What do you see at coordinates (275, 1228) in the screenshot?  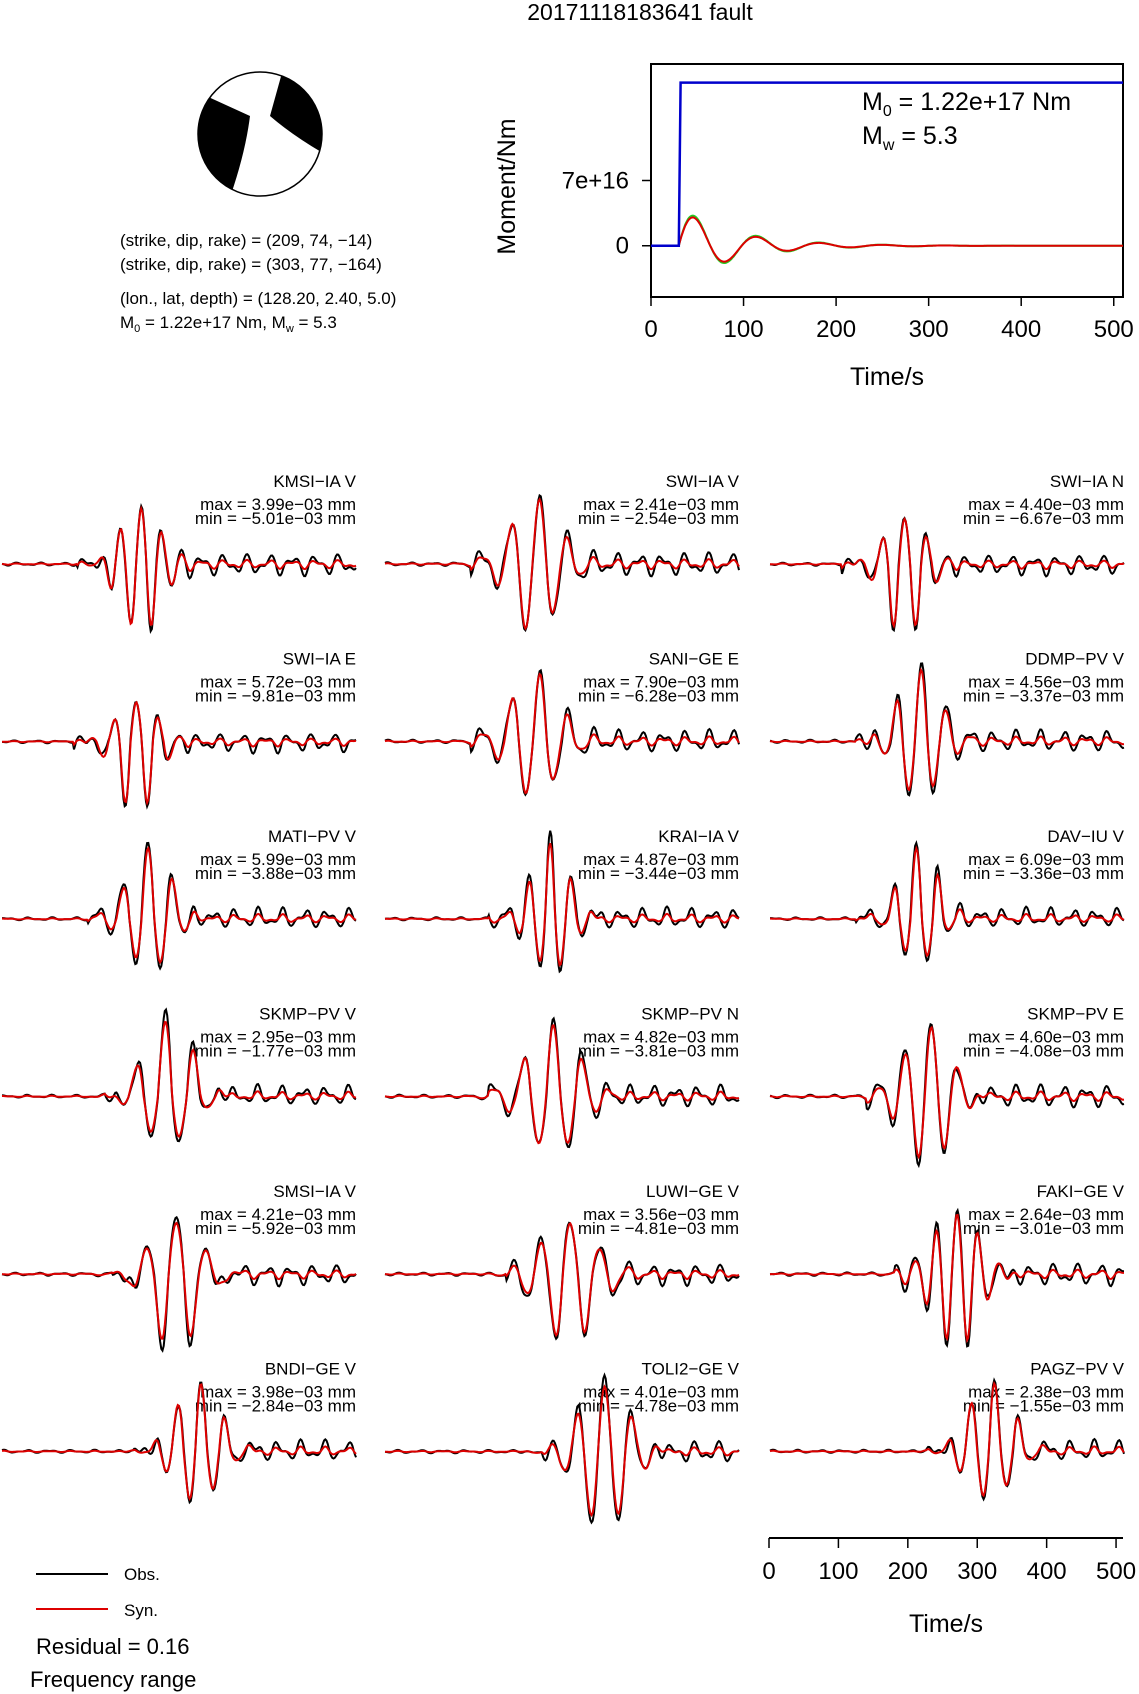 I see `trace-min-label: min = −5.92e−03 mm` at bounding box center [275, 1228].